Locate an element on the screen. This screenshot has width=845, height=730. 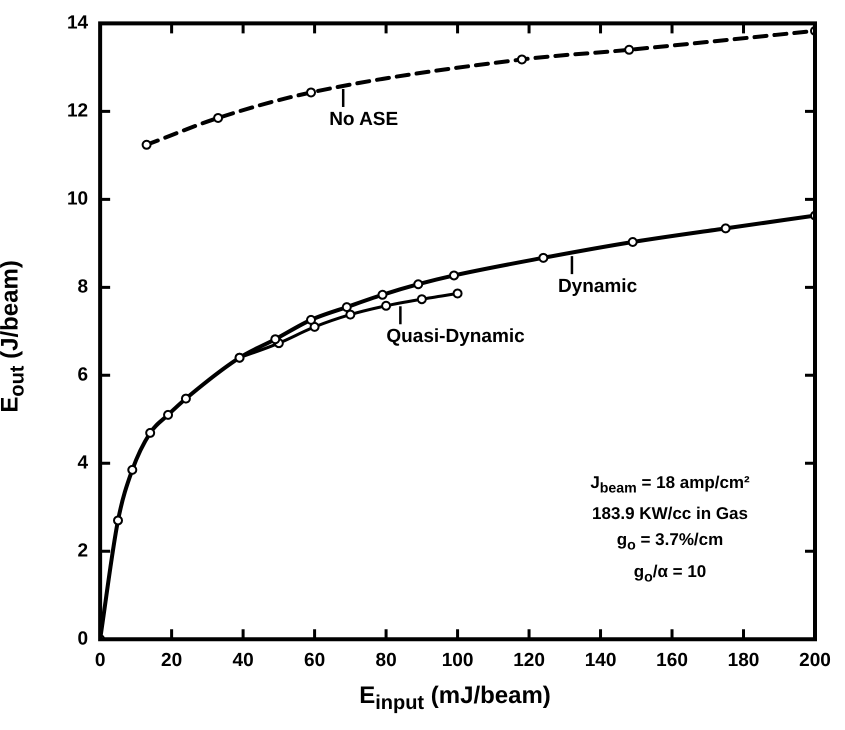
annotation: Dynamic is located at coordinates (598, 287).